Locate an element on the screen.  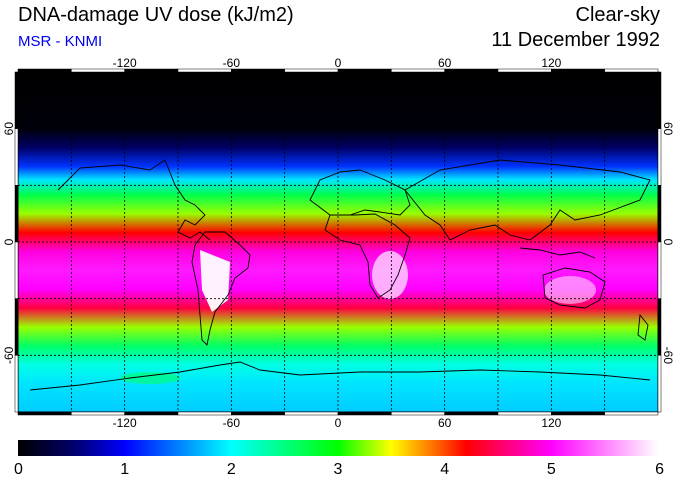
south-america-coast is located at coordinates (221, 288).